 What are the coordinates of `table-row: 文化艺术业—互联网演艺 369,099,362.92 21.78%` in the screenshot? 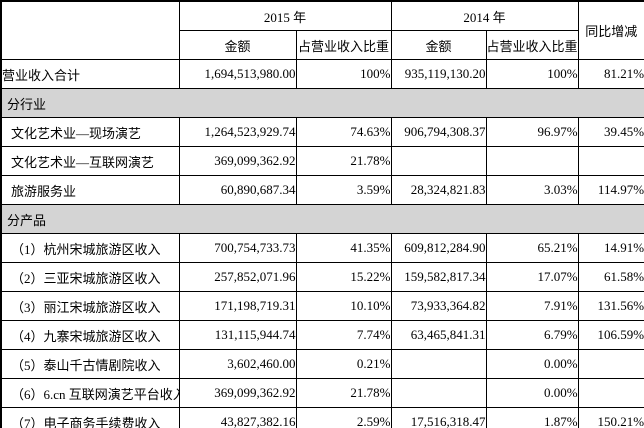 It's located at (322, 161).